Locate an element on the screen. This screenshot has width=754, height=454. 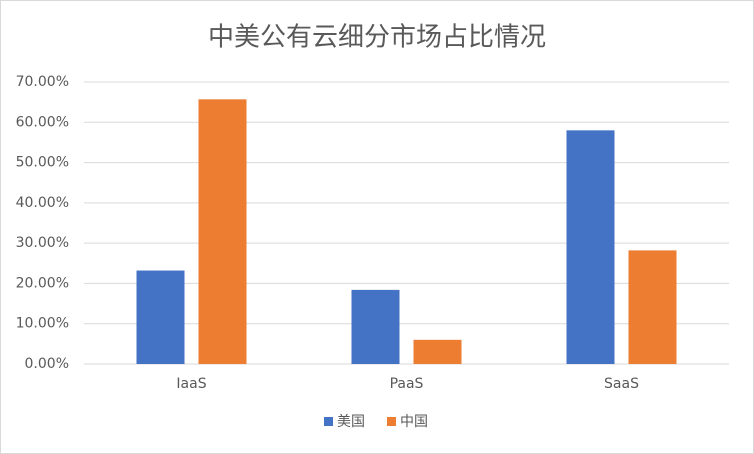
y-tick-label: 50.00% is located at coordinates (42, 163).